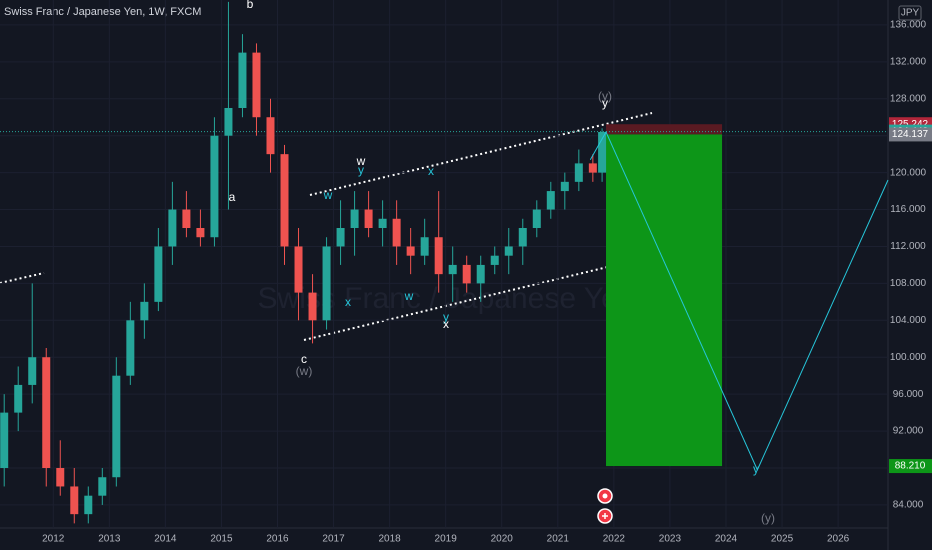 This screenshot has height=550, width=932. What do you see at coordinates (908, 320) in the screenshot?
I see `y-tick-label: 104.000` at bounding box center [908, 320].